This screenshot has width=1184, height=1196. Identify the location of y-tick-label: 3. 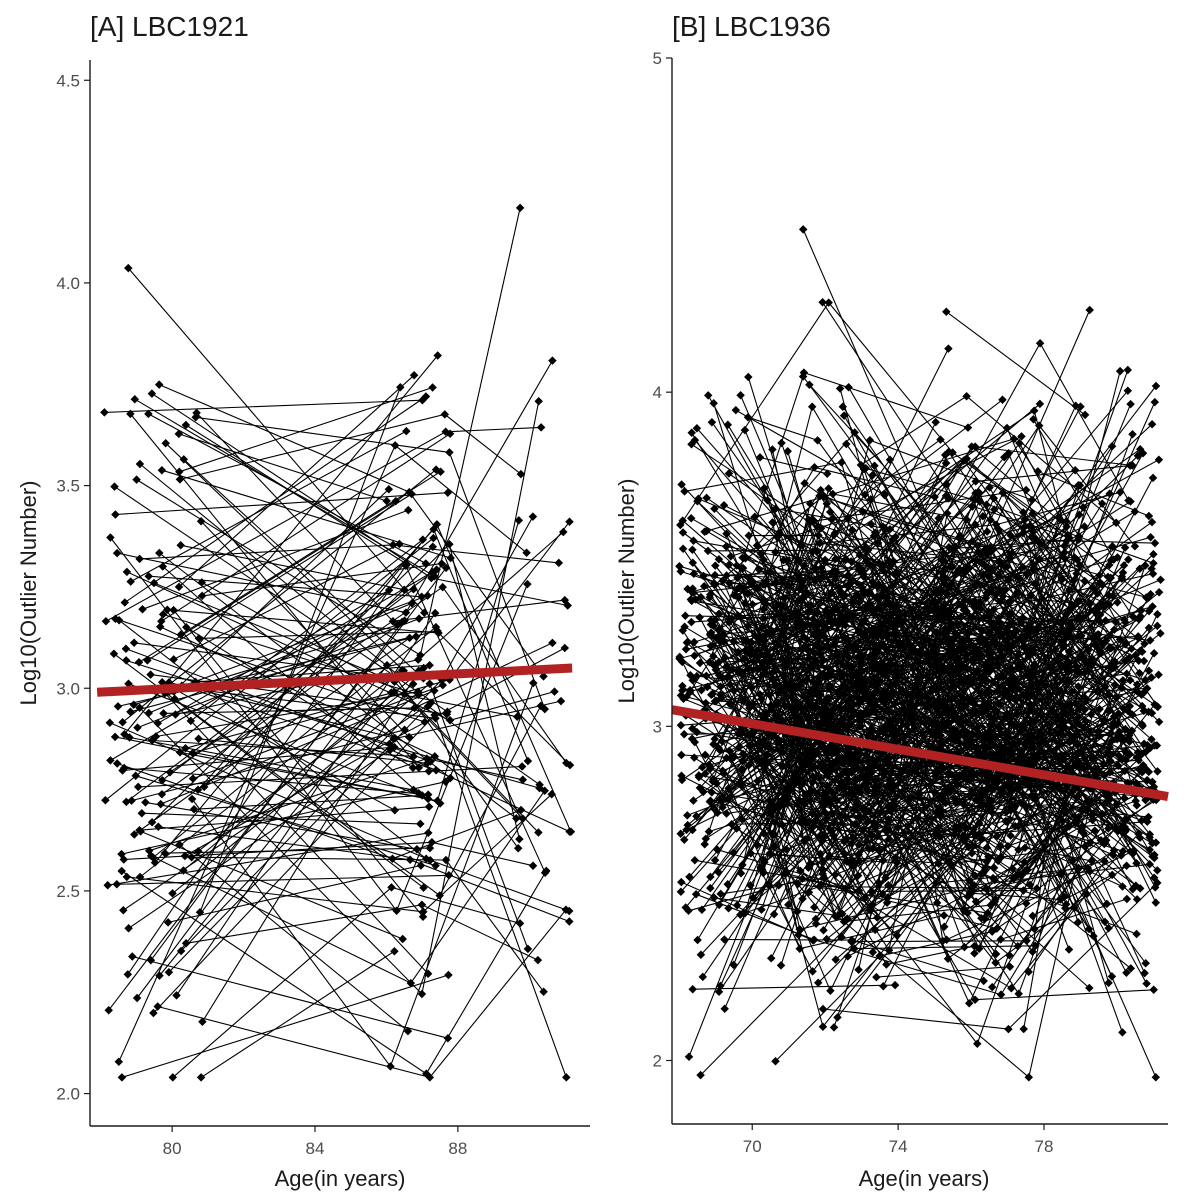
(657, 726).